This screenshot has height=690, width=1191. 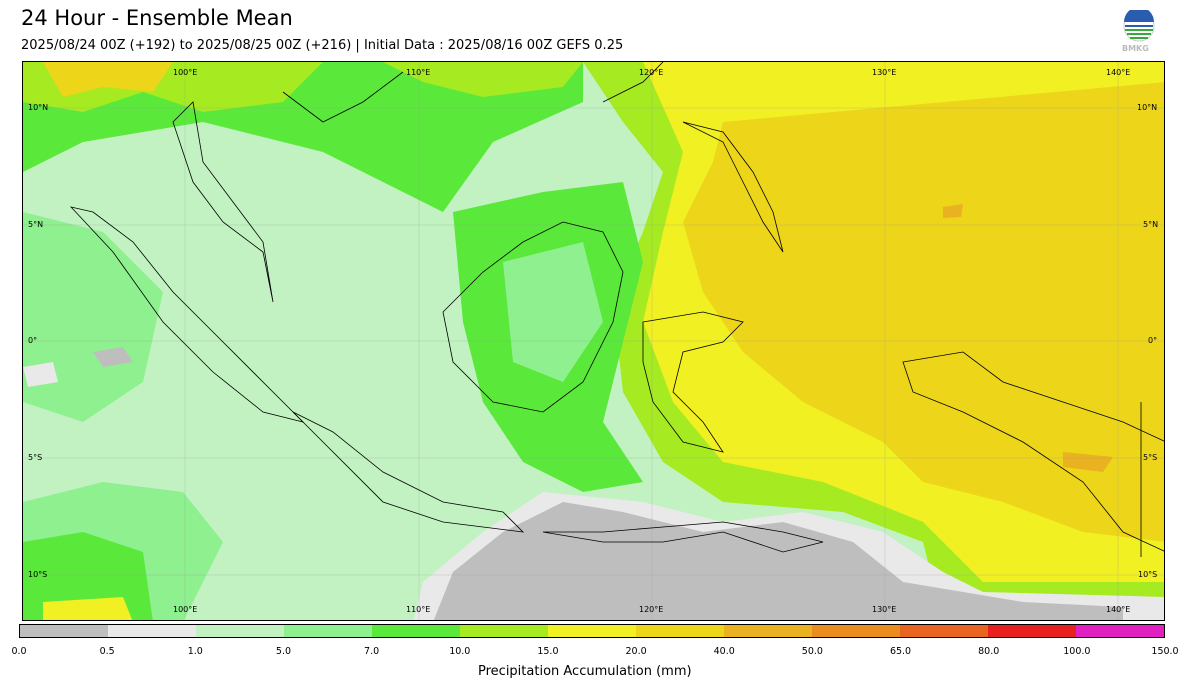 I want to click on lon-label-top: 110°E, so click(x=418, y=72).